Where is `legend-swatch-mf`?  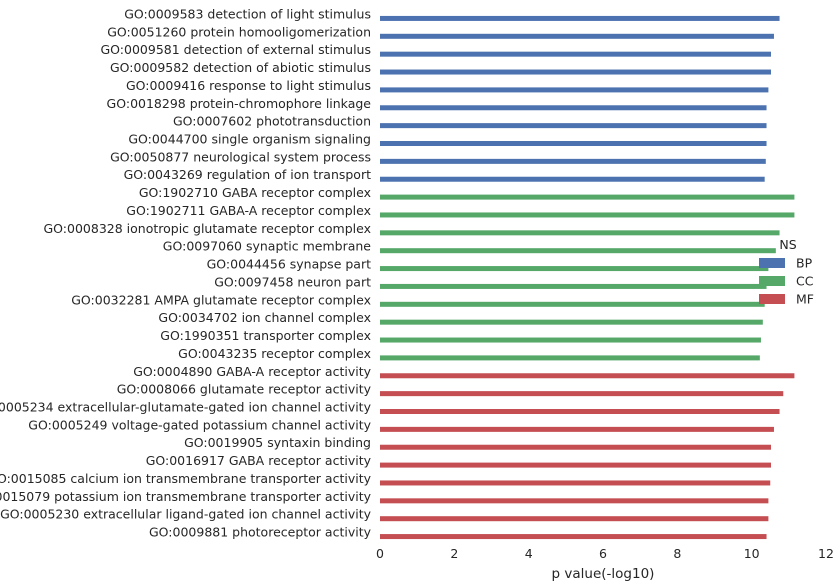
legend-swatch-mf is located at coordinates (772, 299).